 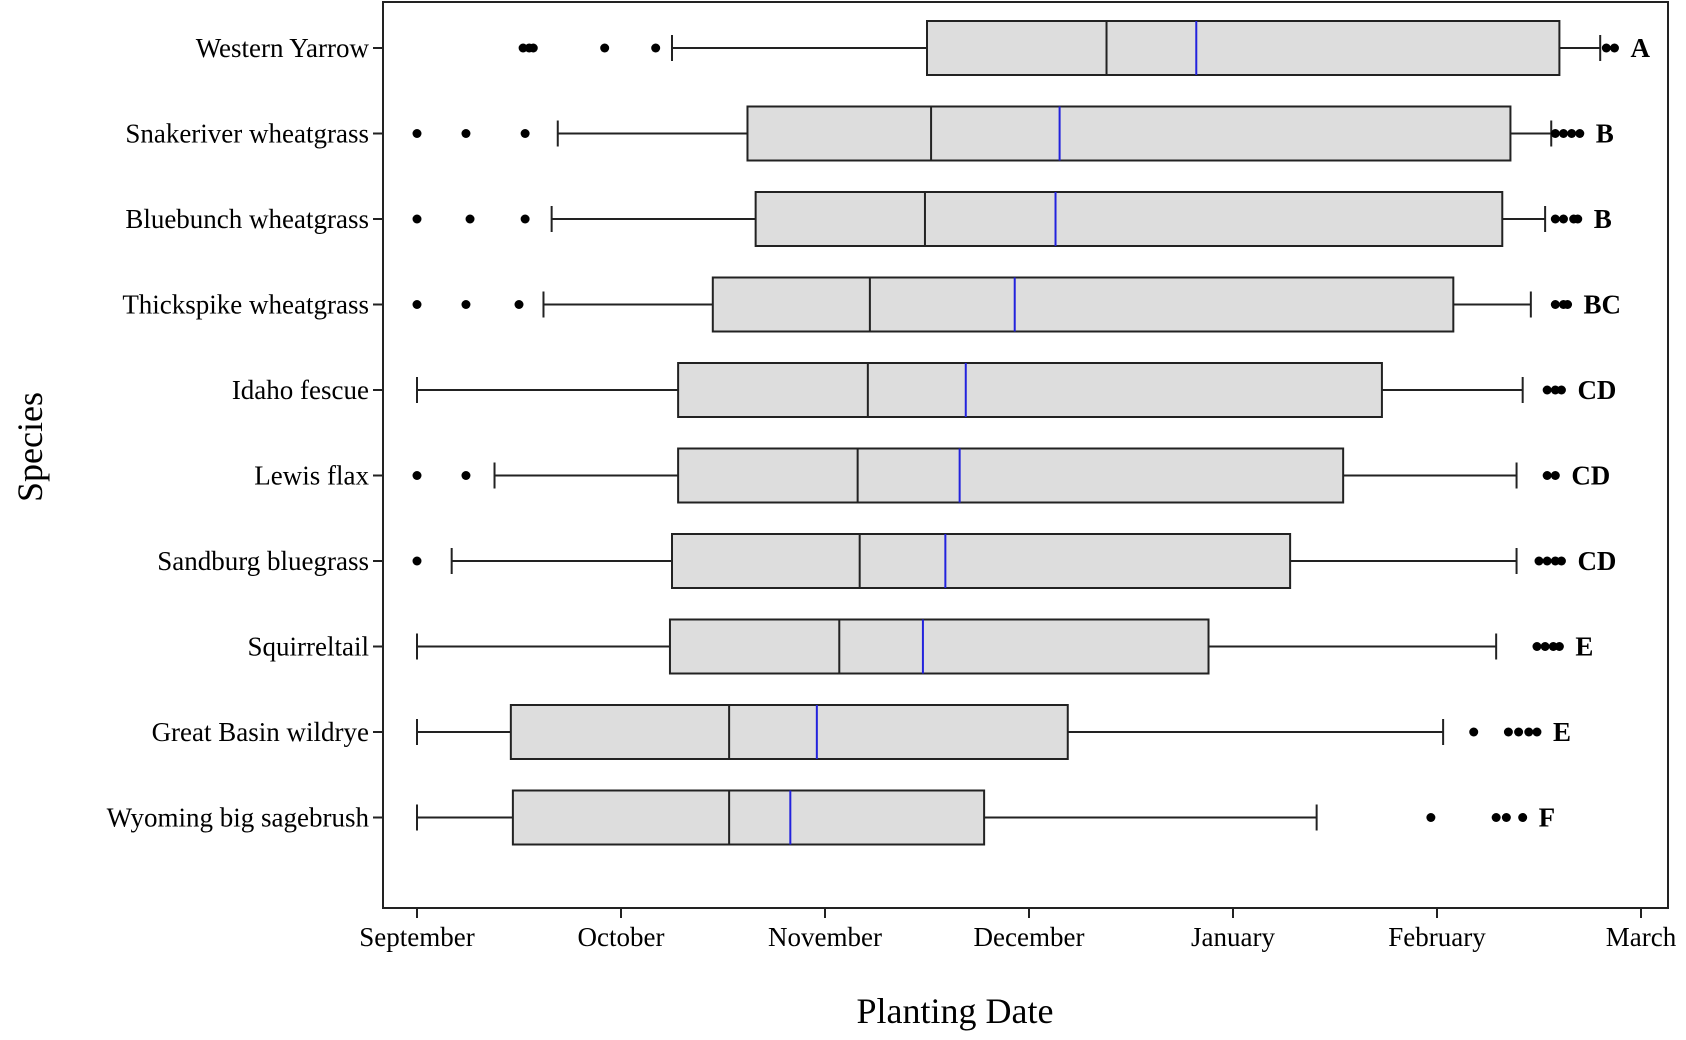 I want to click on category-label: Wyoming big sagebrush, so click(x=238, y=818).